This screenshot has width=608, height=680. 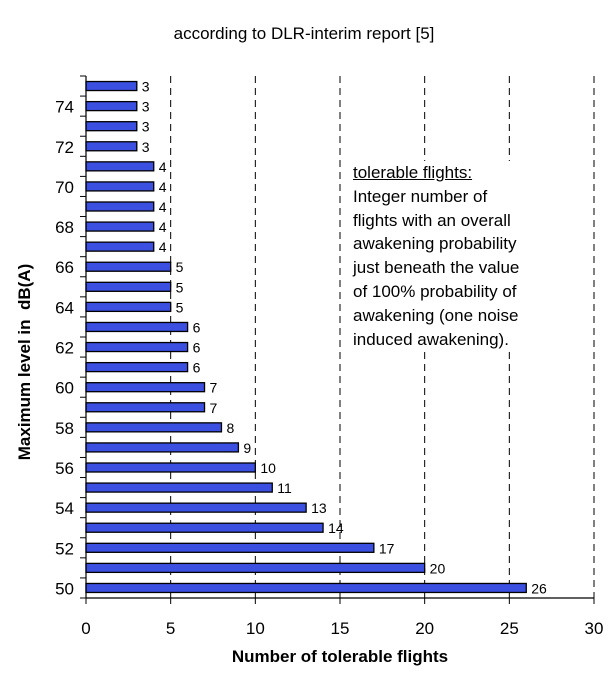 What do you see at coordinates (284, 488) in the screenshot?
I see `data-label: 11` at bounding box center [284, 488].